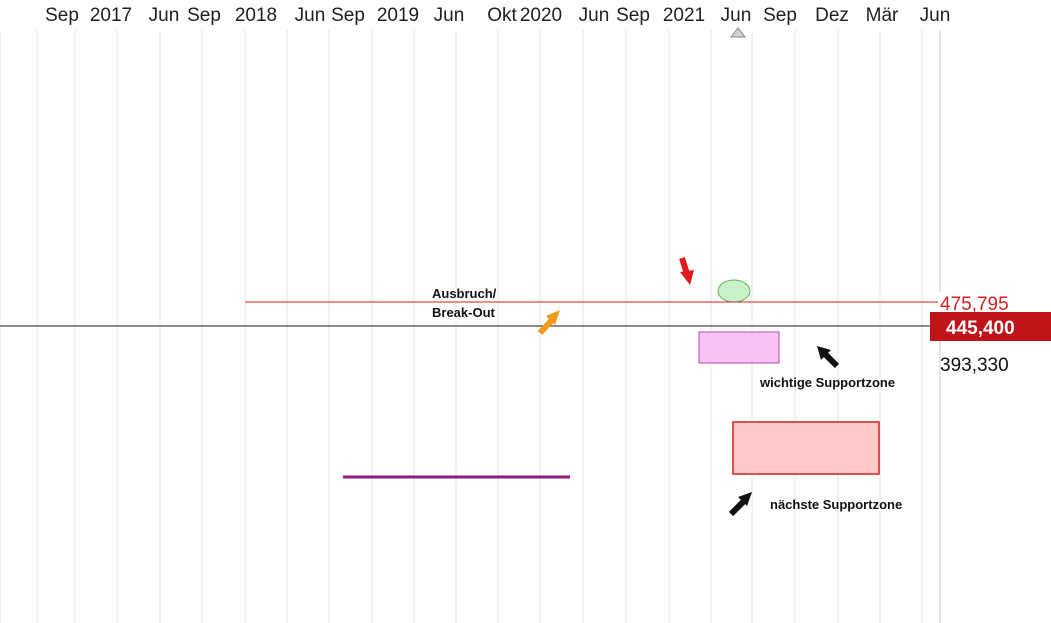  I want to click on current-price-value: 445,400, so click(980, 328).